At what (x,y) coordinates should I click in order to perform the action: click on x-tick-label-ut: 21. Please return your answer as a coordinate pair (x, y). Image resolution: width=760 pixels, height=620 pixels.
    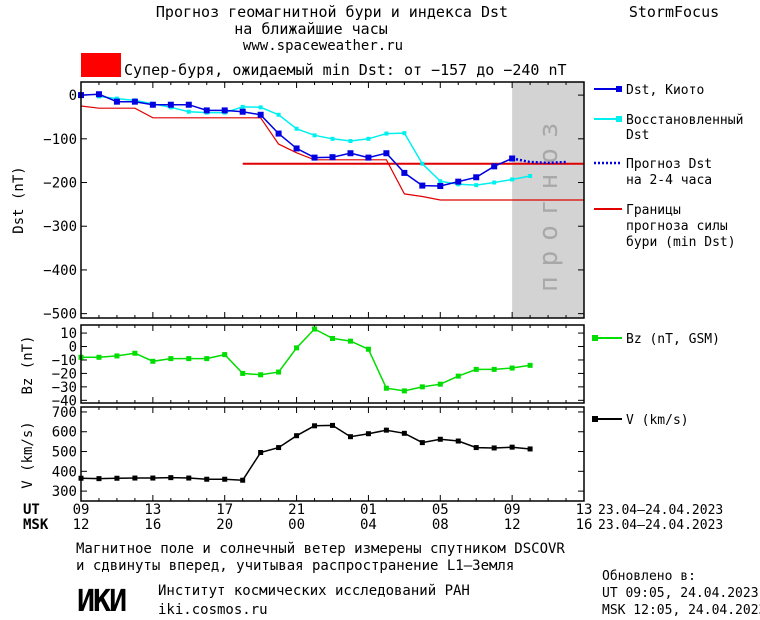
    Looking at the image, I should click on (296, 510).